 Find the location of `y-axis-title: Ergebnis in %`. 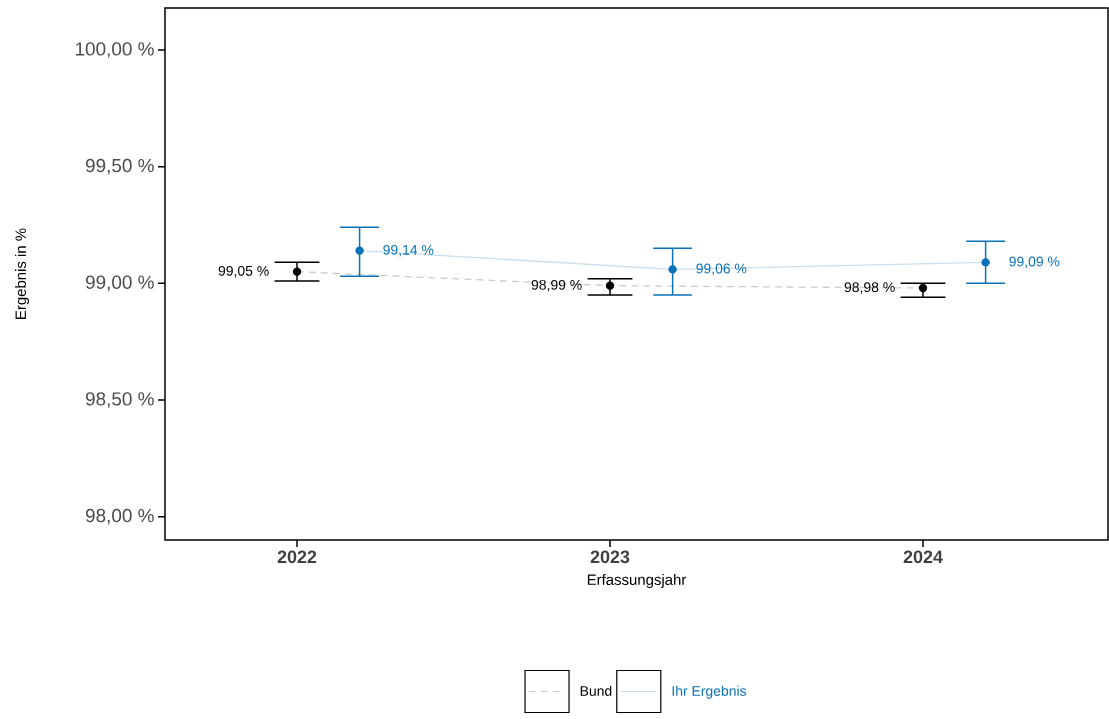

y-axis-title: Ergebnis in % is located at coordinates (22, 273).